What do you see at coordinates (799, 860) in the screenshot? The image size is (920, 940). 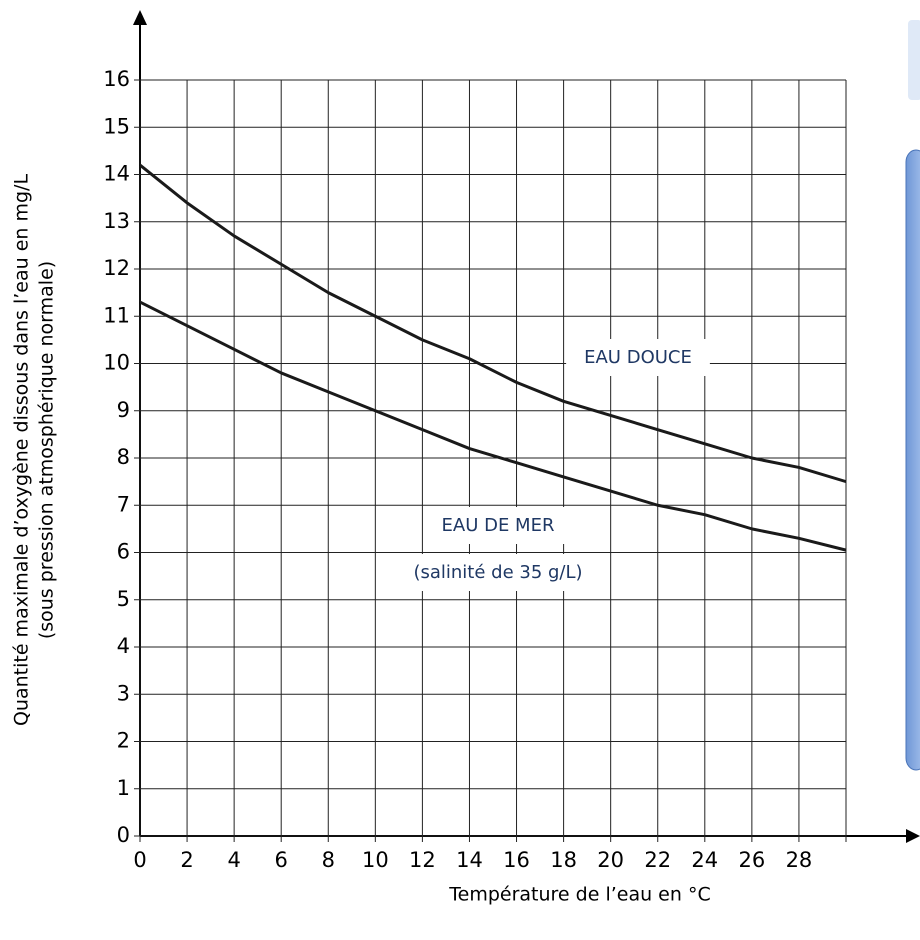 I see `x-tick-label: 28` at bounding box center [799, 860].